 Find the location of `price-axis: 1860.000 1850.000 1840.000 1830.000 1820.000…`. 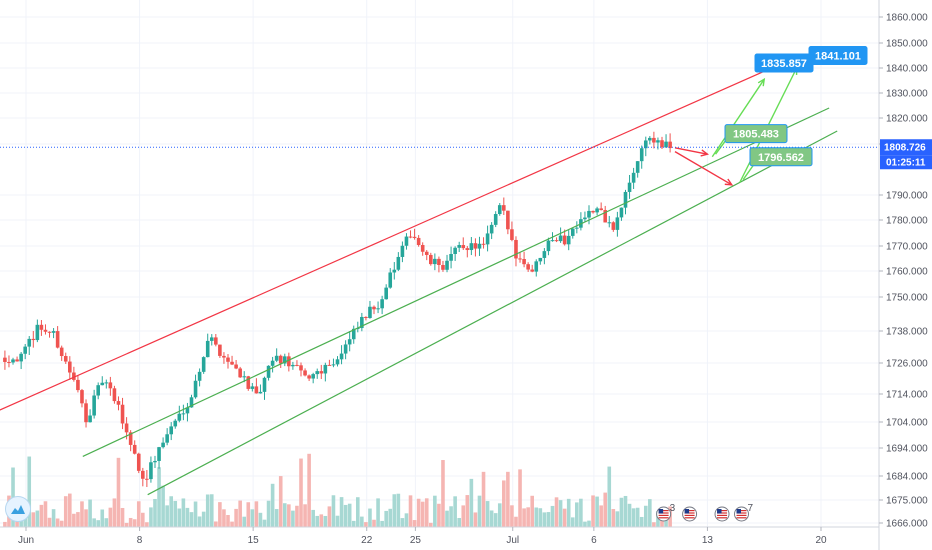

price-axis: 1860.000 1850.000 1840.000 1830.000 1820.000… is located at coordinates (905, 275).